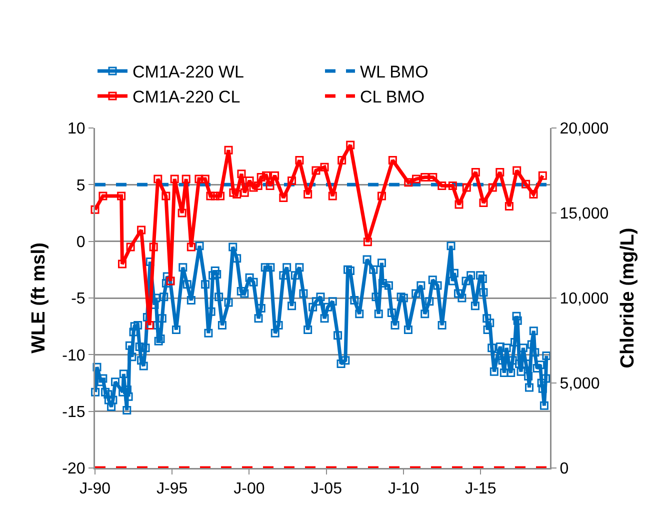 This screenshot has width=670, height=529. What do you see at coordinates (74, 469) in the screenshot?
I see `y-tick-label: -20` at bounding box center [74, 469].